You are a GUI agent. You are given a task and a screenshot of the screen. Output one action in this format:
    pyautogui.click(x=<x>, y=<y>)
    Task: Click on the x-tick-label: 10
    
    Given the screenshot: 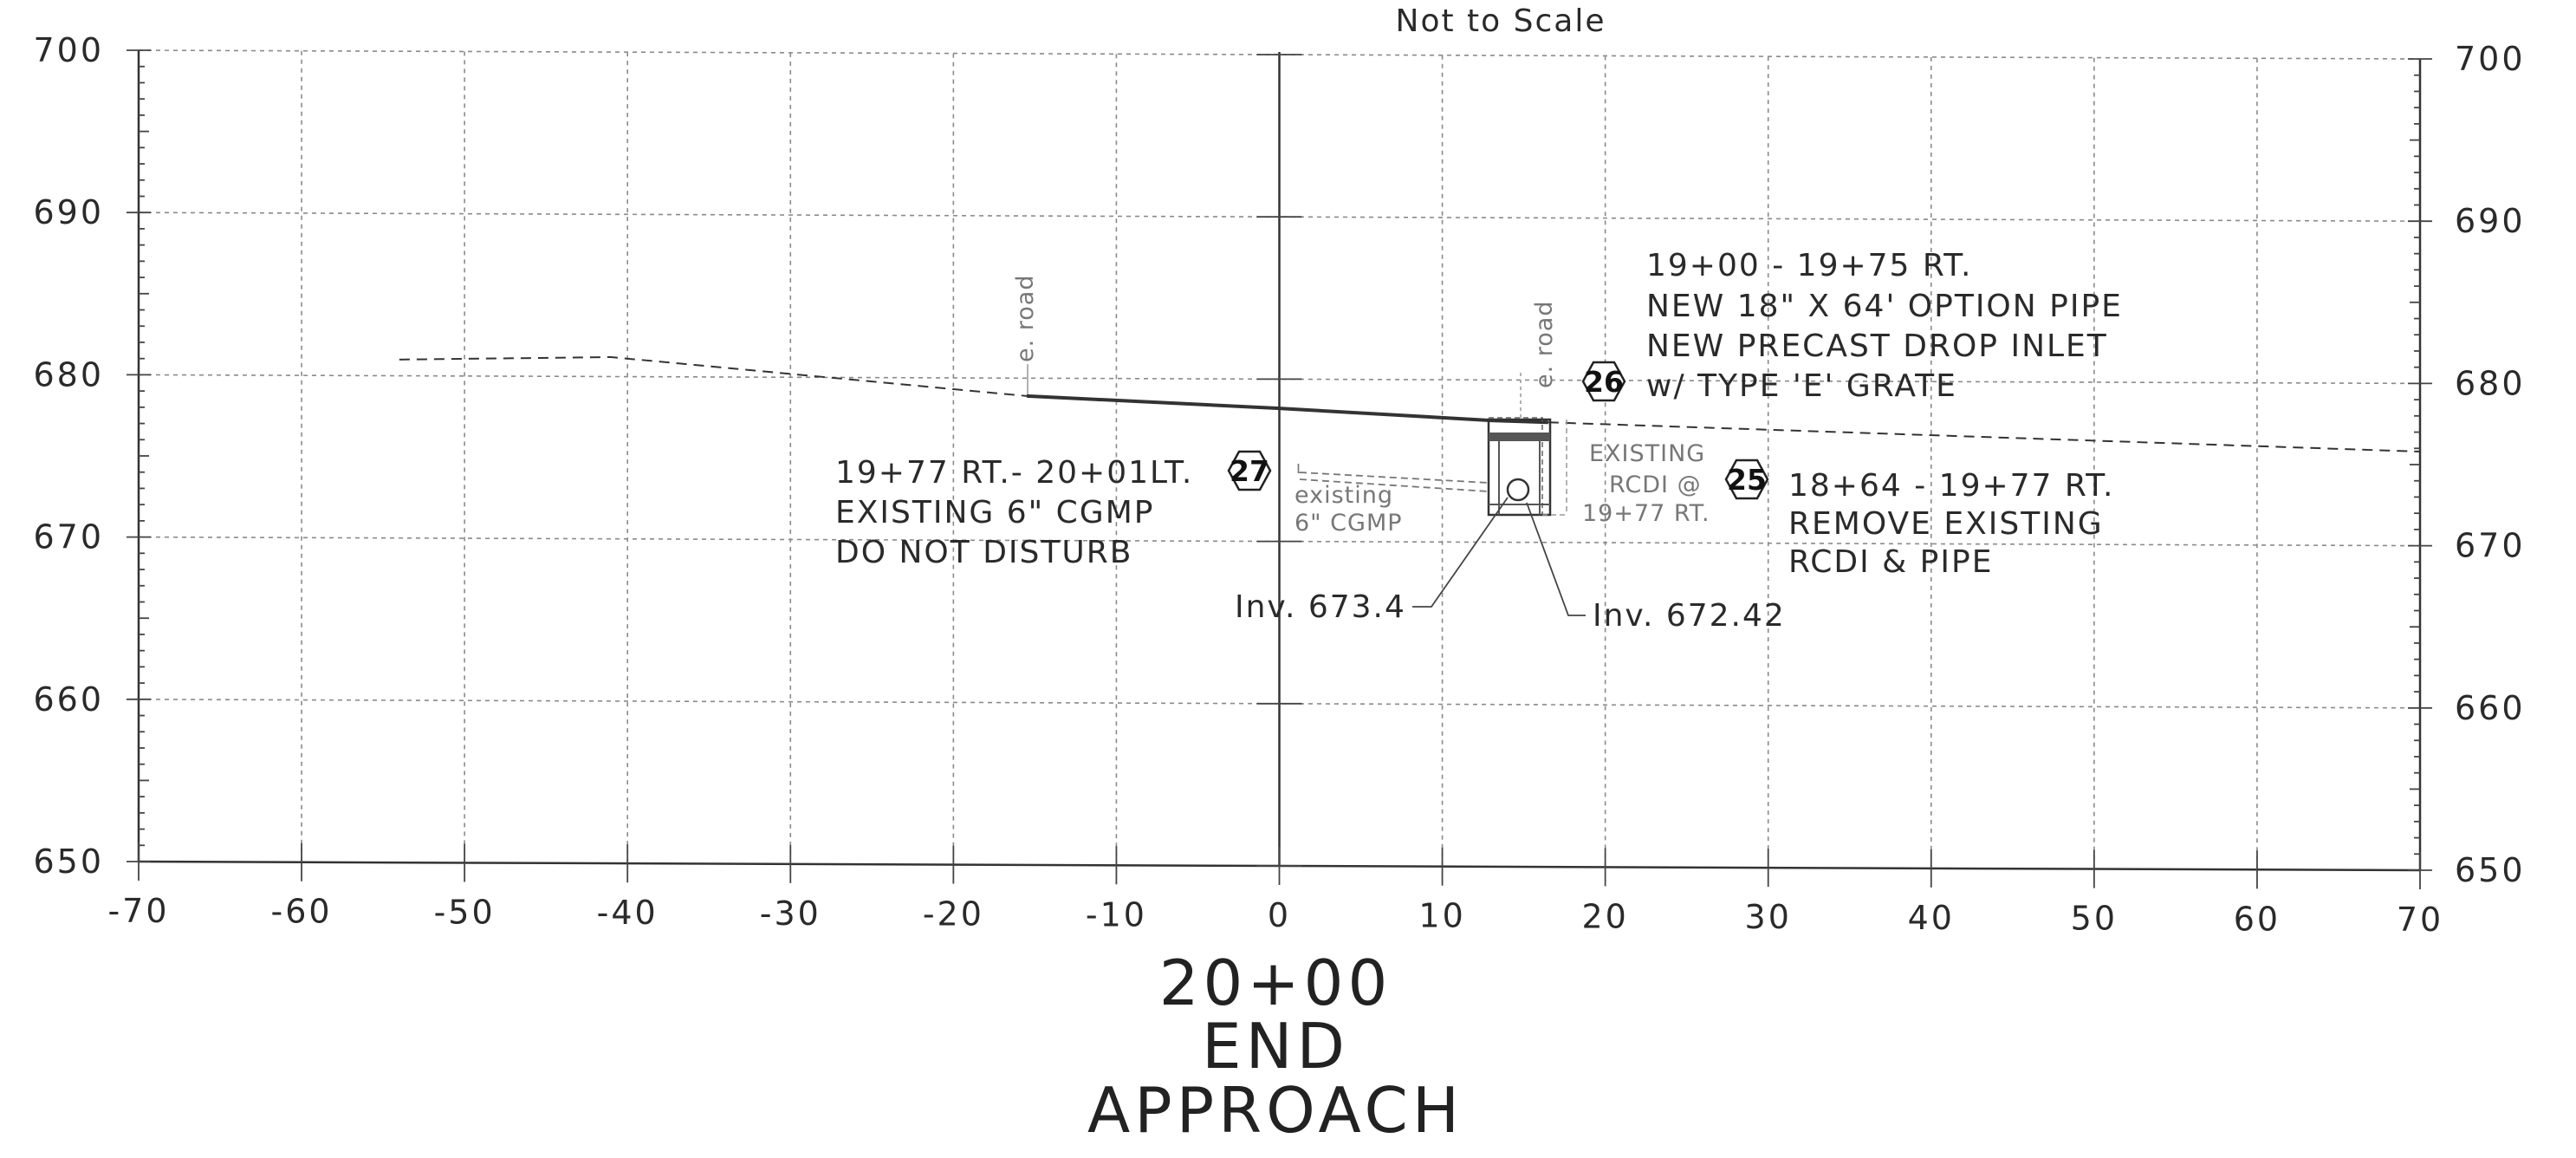 What is the action you would take?
    pyautogui.click(x=1442, y=916)
    